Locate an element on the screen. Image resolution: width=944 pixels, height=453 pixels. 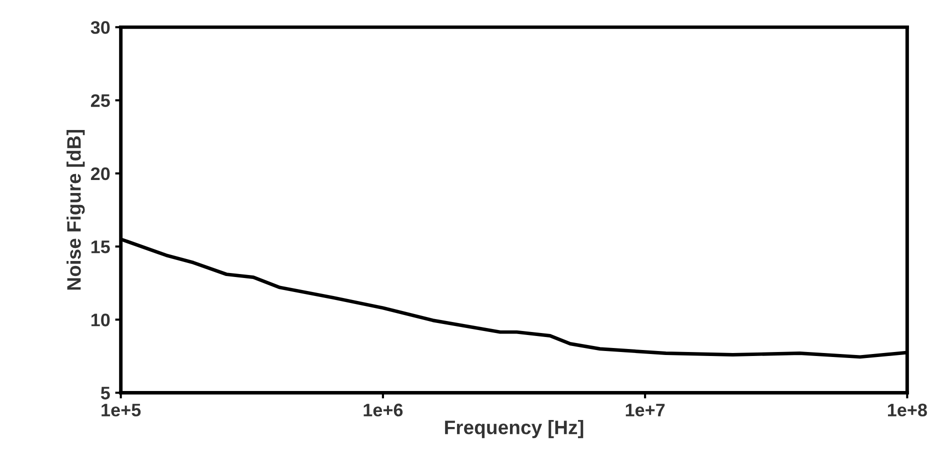
x-tick-label: 1e+5 is located at coordinates (121, 410).